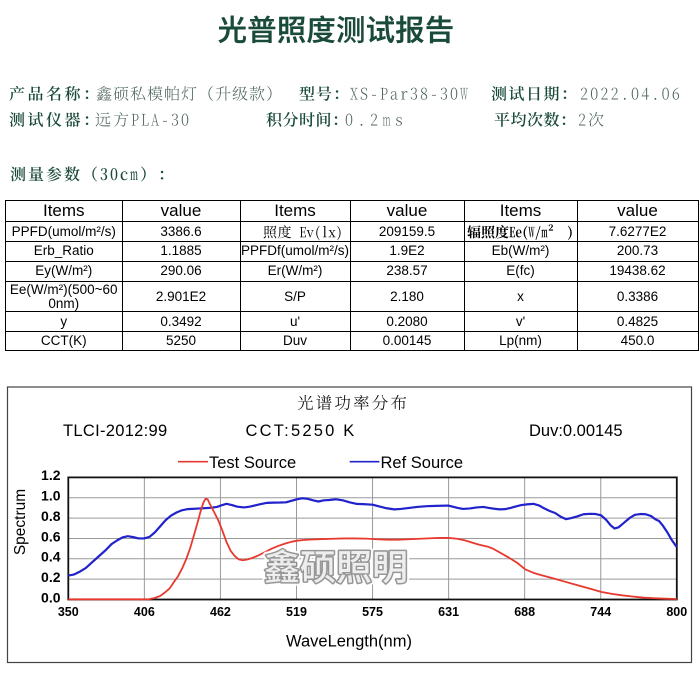 Image resolution: width=700 pixels, height=700 pixels. Describe the element at coordinates (20, 522) in the screenshot. I see `svg-text: Spectrum` at that location.